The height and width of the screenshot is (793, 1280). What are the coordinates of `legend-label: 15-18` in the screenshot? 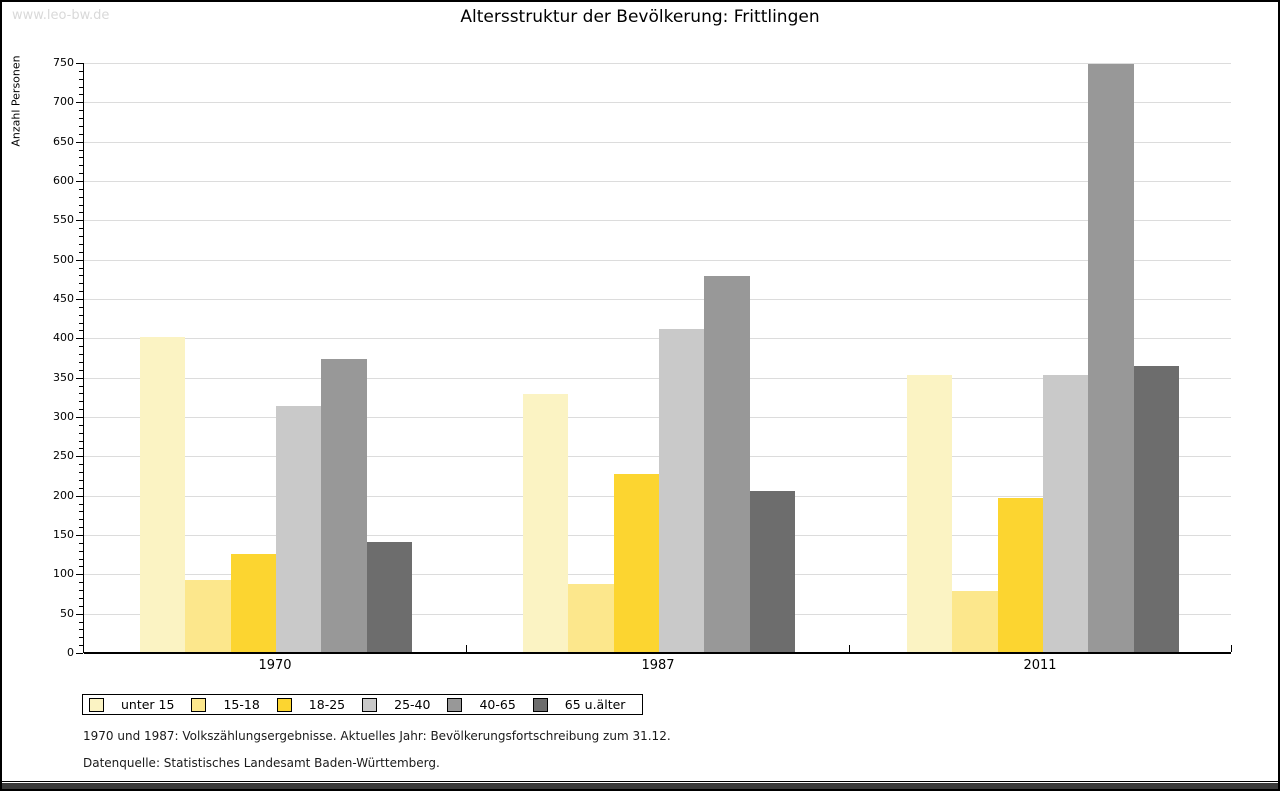 It's located at (241, 704).